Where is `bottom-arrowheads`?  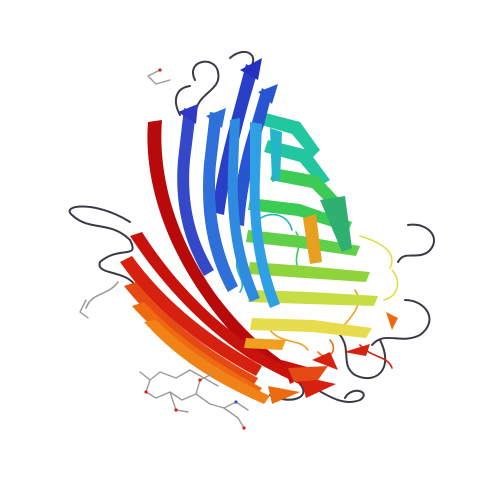
bottom-arrowheads is located at coordinates (303, 378).